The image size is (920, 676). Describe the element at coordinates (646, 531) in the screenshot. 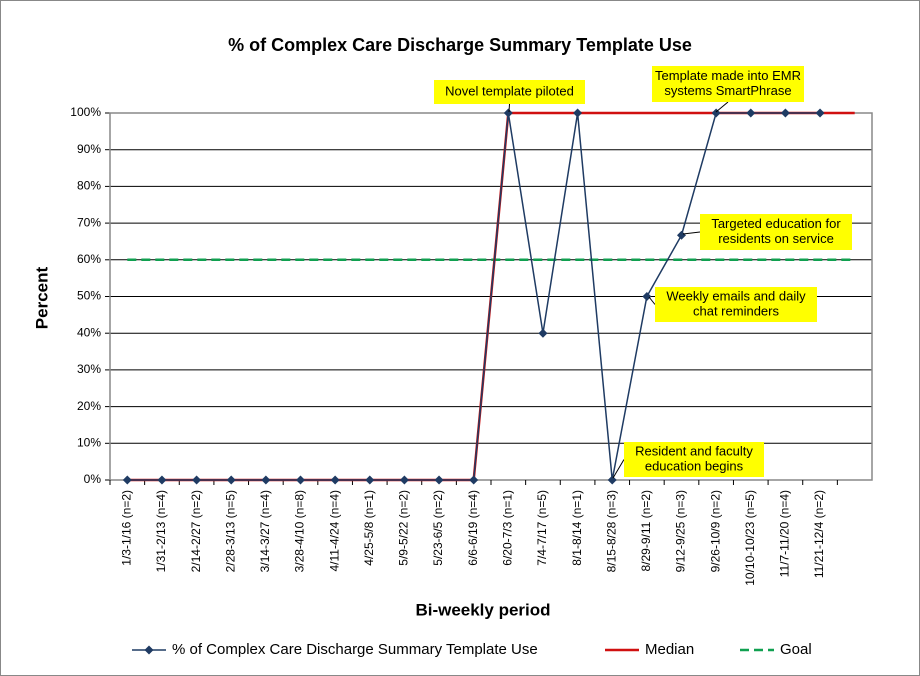

I see `x-tick-label: 8/29-9/11 (n=2)` at that location.